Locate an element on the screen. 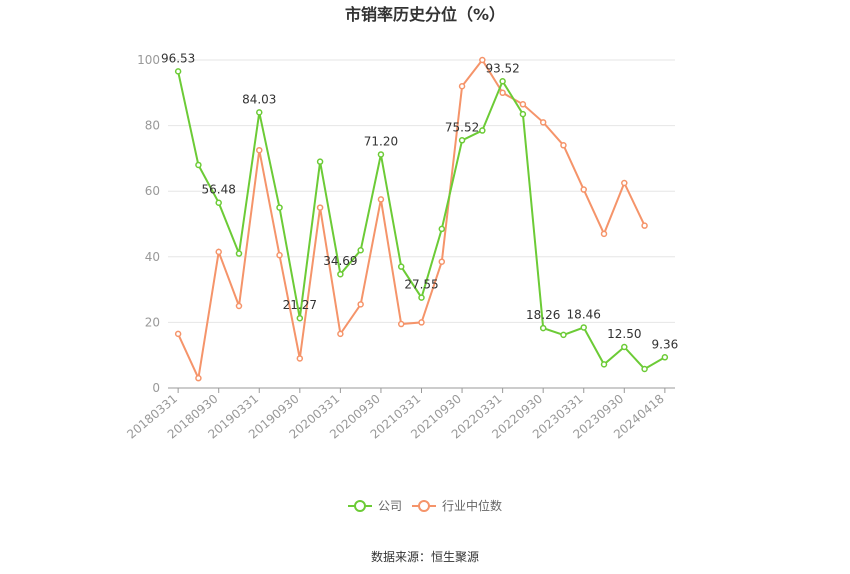 The height and width of the screenshot is (574, 850). data-label: 75.52 is located at coordinates (462, 127).